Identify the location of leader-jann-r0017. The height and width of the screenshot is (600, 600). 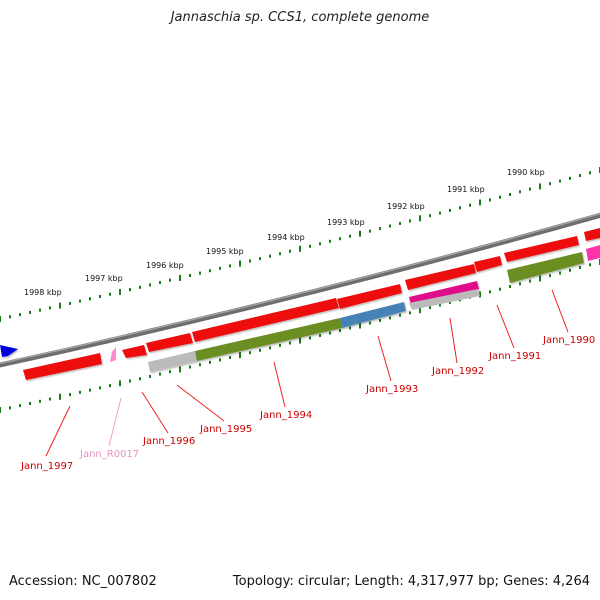
(115, 422).